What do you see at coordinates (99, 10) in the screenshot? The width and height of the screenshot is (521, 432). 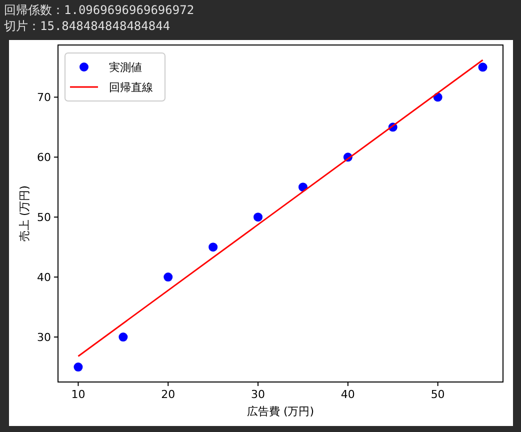 I see `text: 回帰係数：1.0969696969696972` at bounding box center [99, 10].